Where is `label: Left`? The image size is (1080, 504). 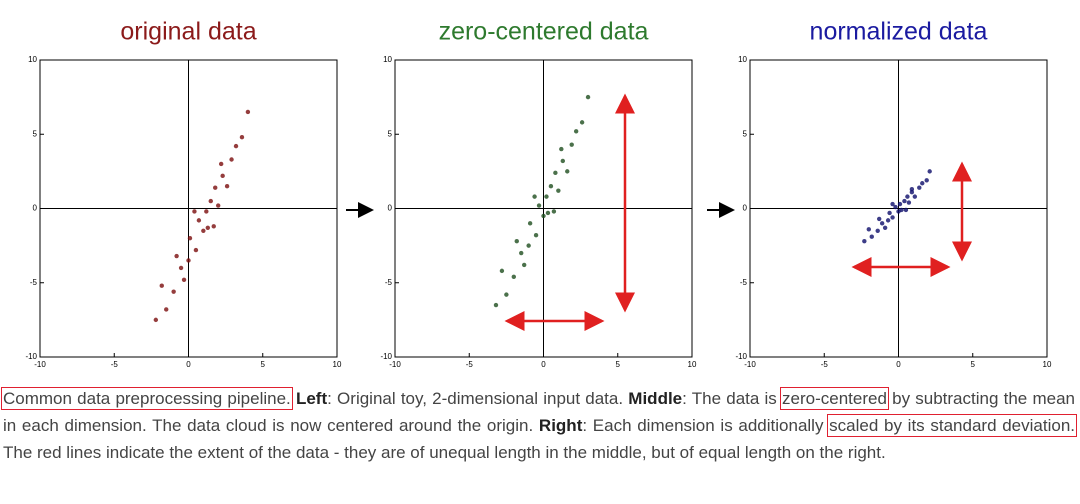 label: Left is located at coordinates (311, 398).